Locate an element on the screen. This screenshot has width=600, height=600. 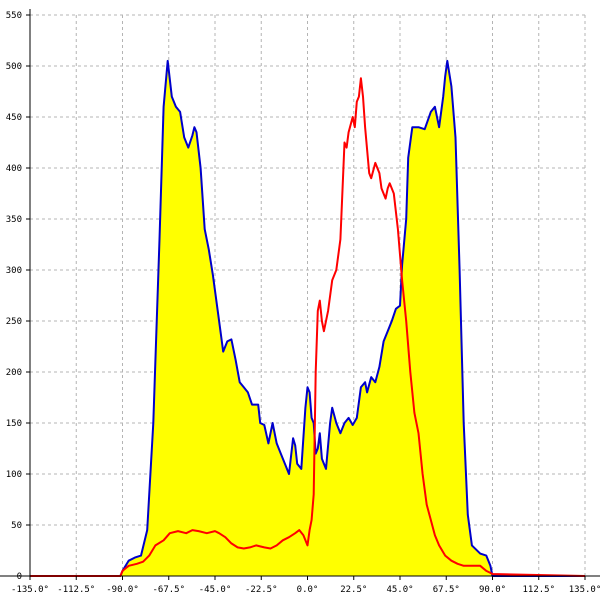
x-tick-label: -67.5° is located at coordinates (168, 590).